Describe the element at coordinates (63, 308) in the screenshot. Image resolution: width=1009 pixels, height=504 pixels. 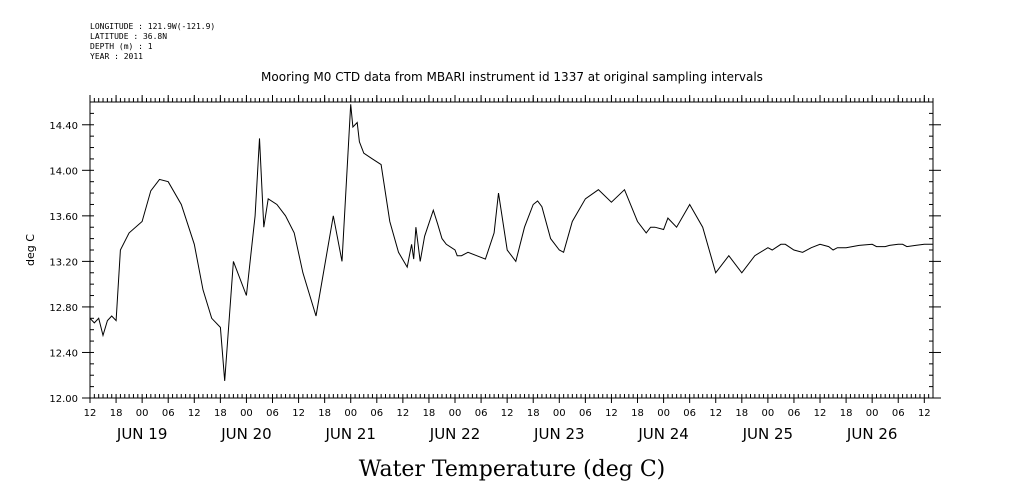
I see `y-tick-label: 12.80` at that location.